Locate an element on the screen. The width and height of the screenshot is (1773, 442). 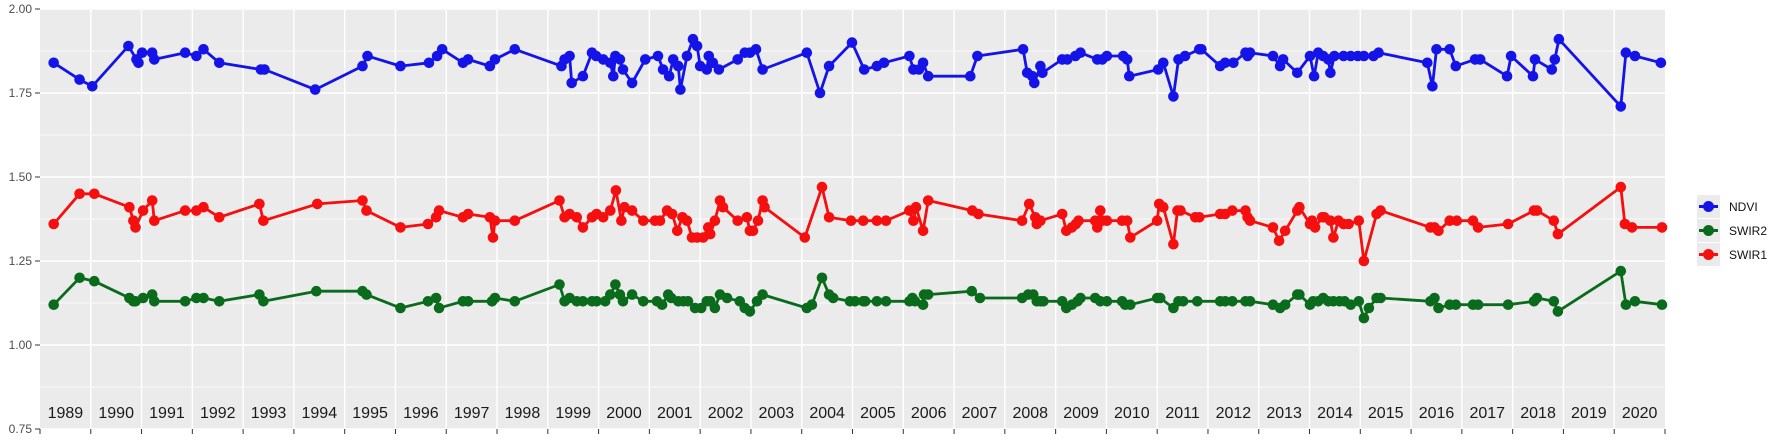
legend: NDVI SWIR2 SWIR1 is located at coordinates (1732, 231).